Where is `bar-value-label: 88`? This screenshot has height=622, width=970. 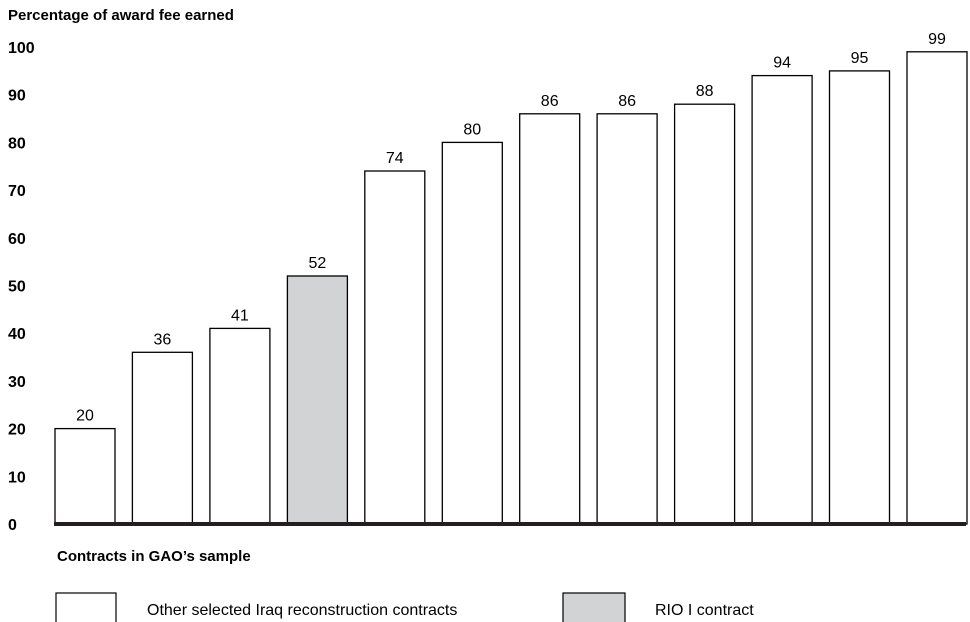 bar-value-label: 88 is located at coordinates (705, 91).